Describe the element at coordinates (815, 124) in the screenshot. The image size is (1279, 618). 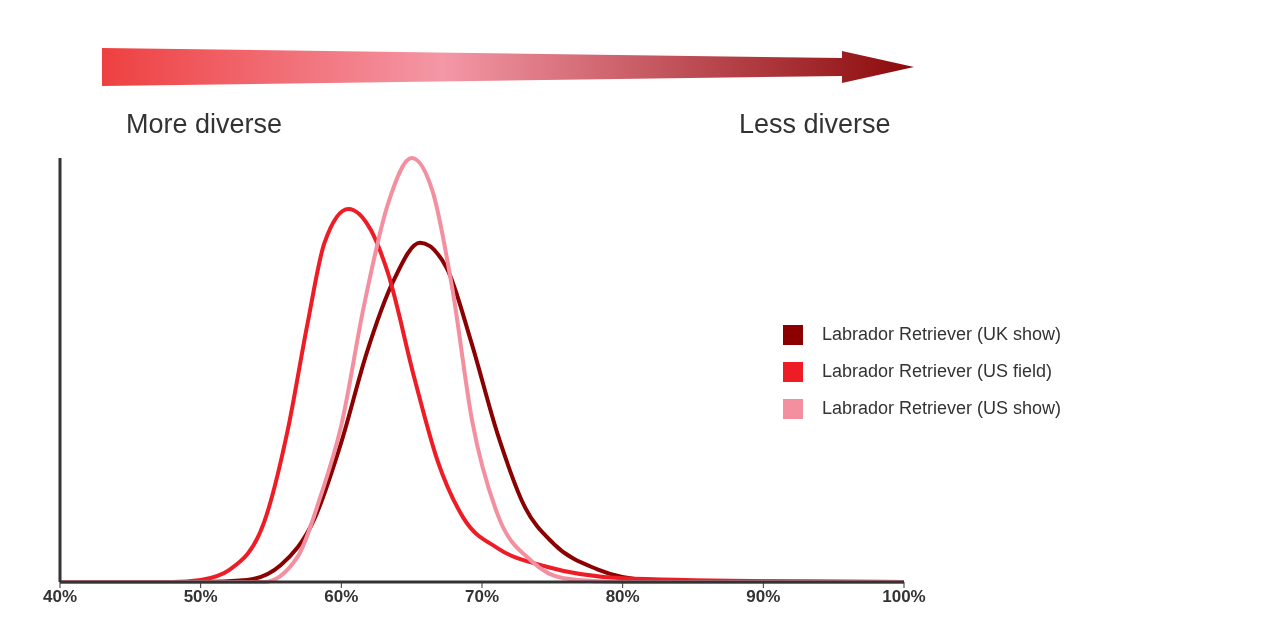
I see `text: Less diverse` at that location.